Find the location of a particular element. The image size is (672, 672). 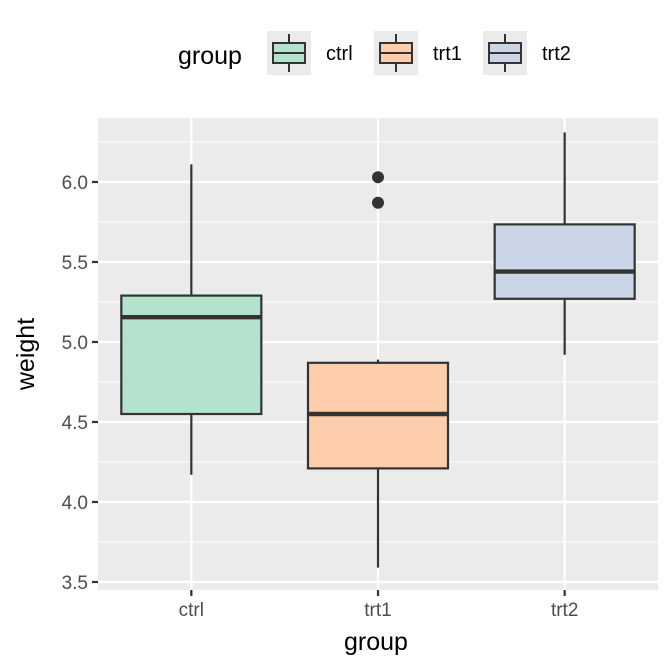

legend: group ctrl trt1 trt2 is located at coordinates (374, 53).